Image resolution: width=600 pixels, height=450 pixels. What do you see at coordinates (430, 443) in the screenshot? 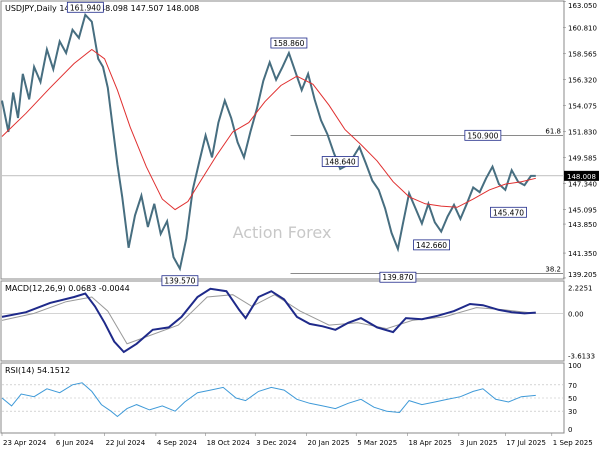
I see `xtick-label-8: 18 Apr 2025` at bounding box center [430, 443].